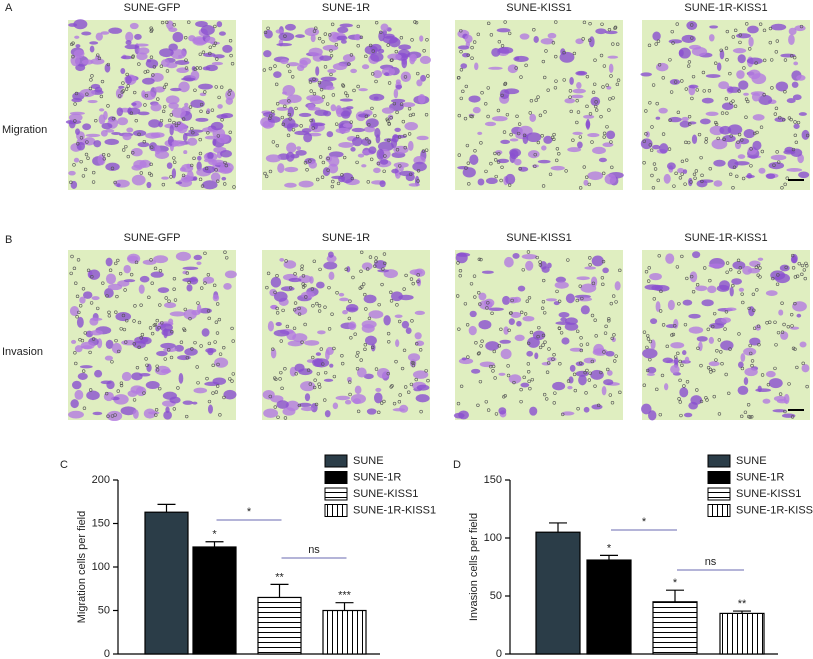 The image size is (813, 659). I want to click on legend-swatch, so click(719, 494).